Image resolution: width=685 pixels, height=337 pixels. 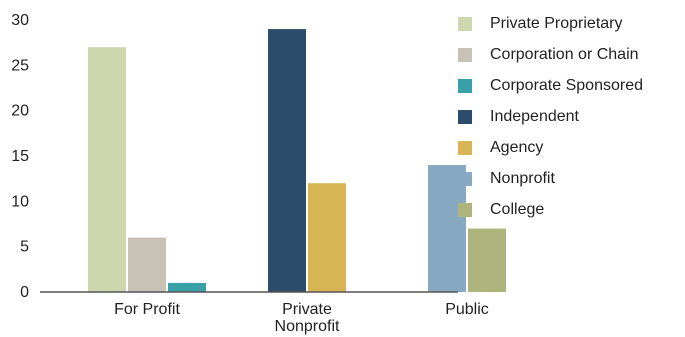 I want to click on y-axis-ticks: 0 5 10 15 20 25 30, so click(x=20, y=156).